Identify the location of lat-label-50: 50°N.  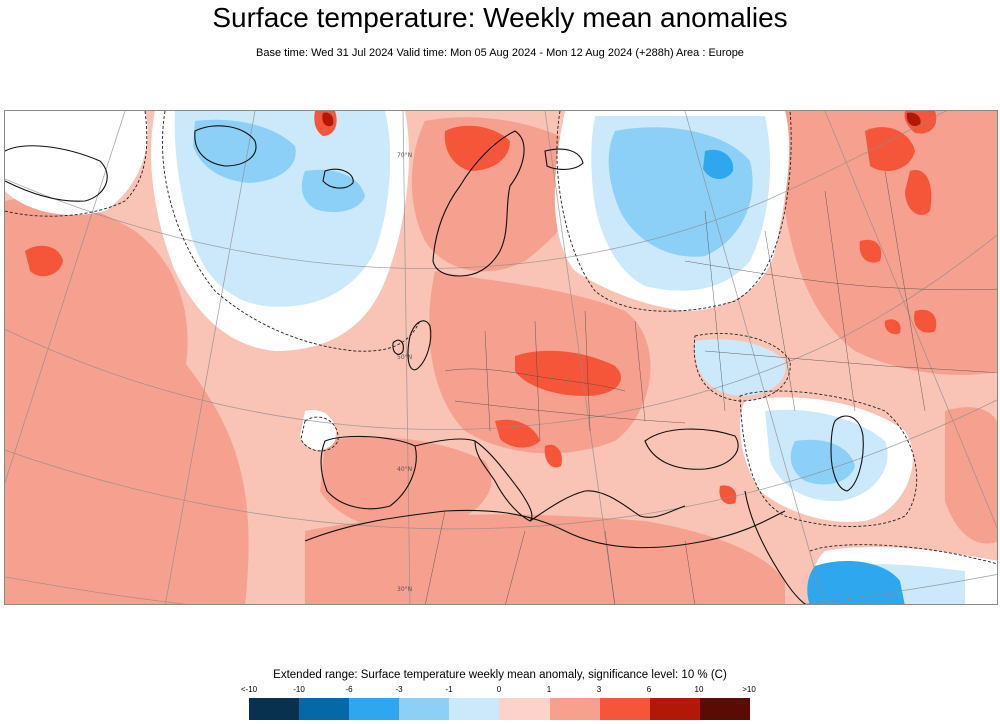
(404, 357).